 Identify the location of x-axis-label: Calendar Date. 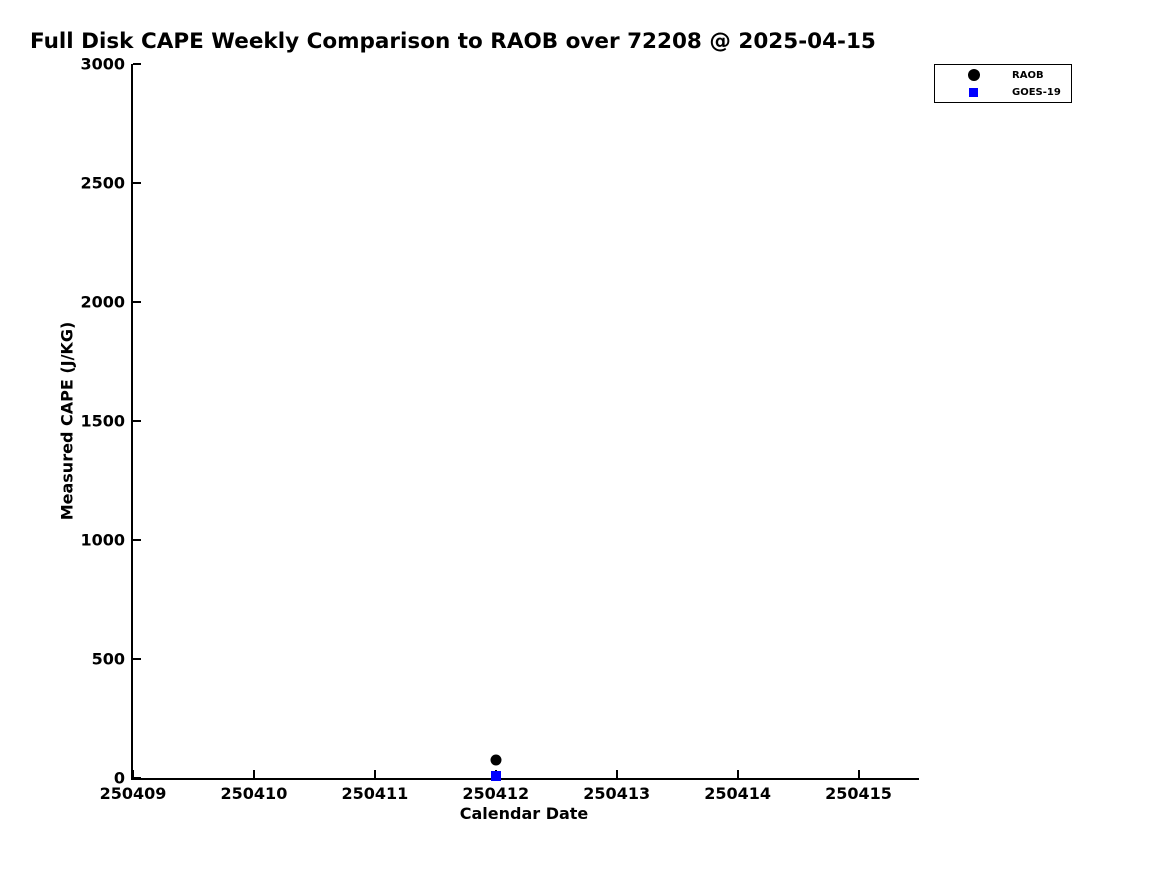
(524, 813).